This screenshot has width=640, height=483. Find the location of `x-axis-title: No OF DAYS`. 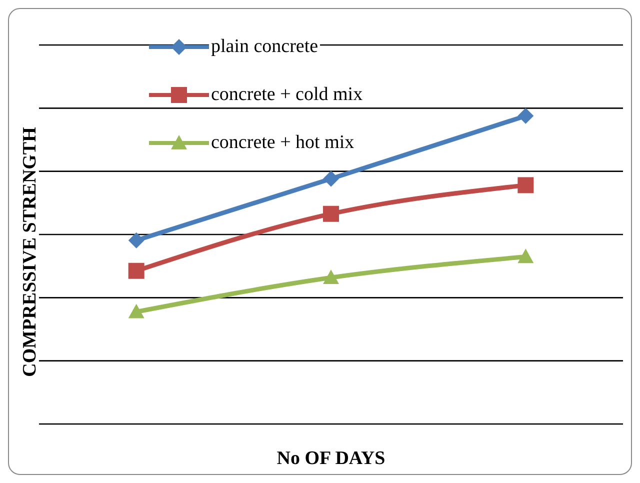

x-axis-title: No OF DAYS is located at coordinates (331, 458).